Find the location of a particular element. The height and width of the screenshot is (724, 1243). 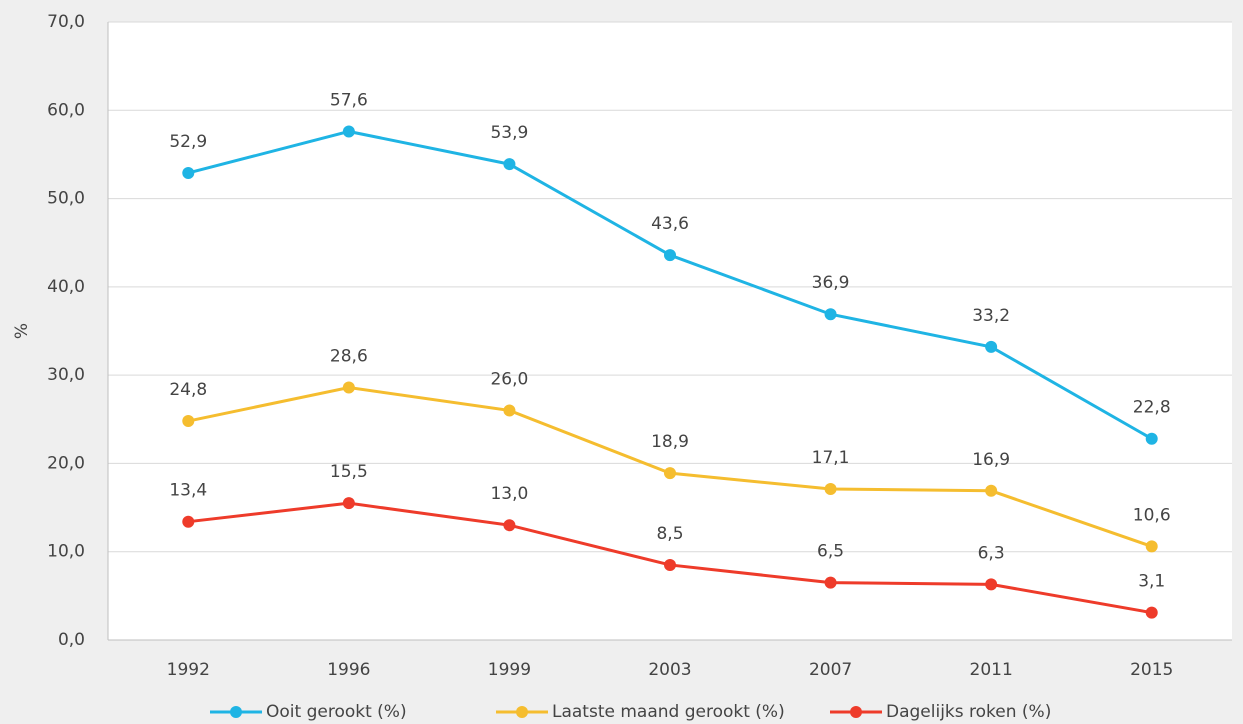

data-label: 52,9 is located at coordinates (188, 142).